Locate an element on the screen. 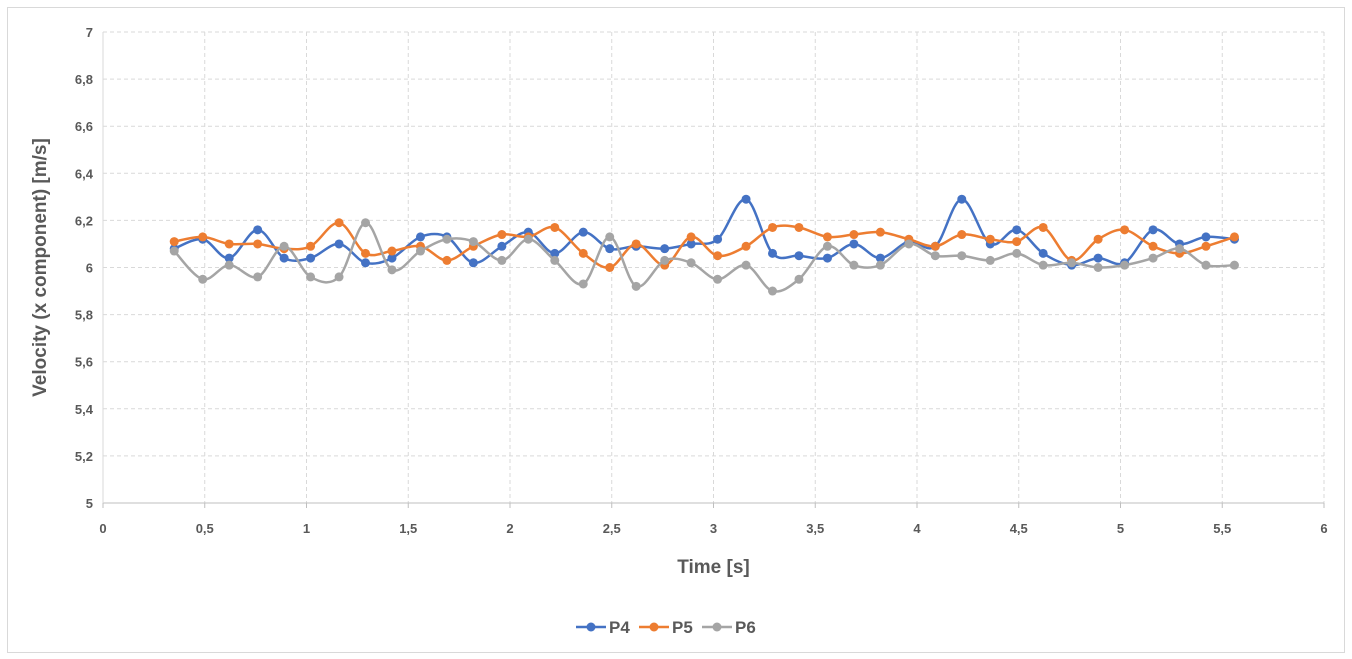 The width and height of the screenshot is (1352, 659). x-tick-label: 1 is located at coordinates (306, 528).